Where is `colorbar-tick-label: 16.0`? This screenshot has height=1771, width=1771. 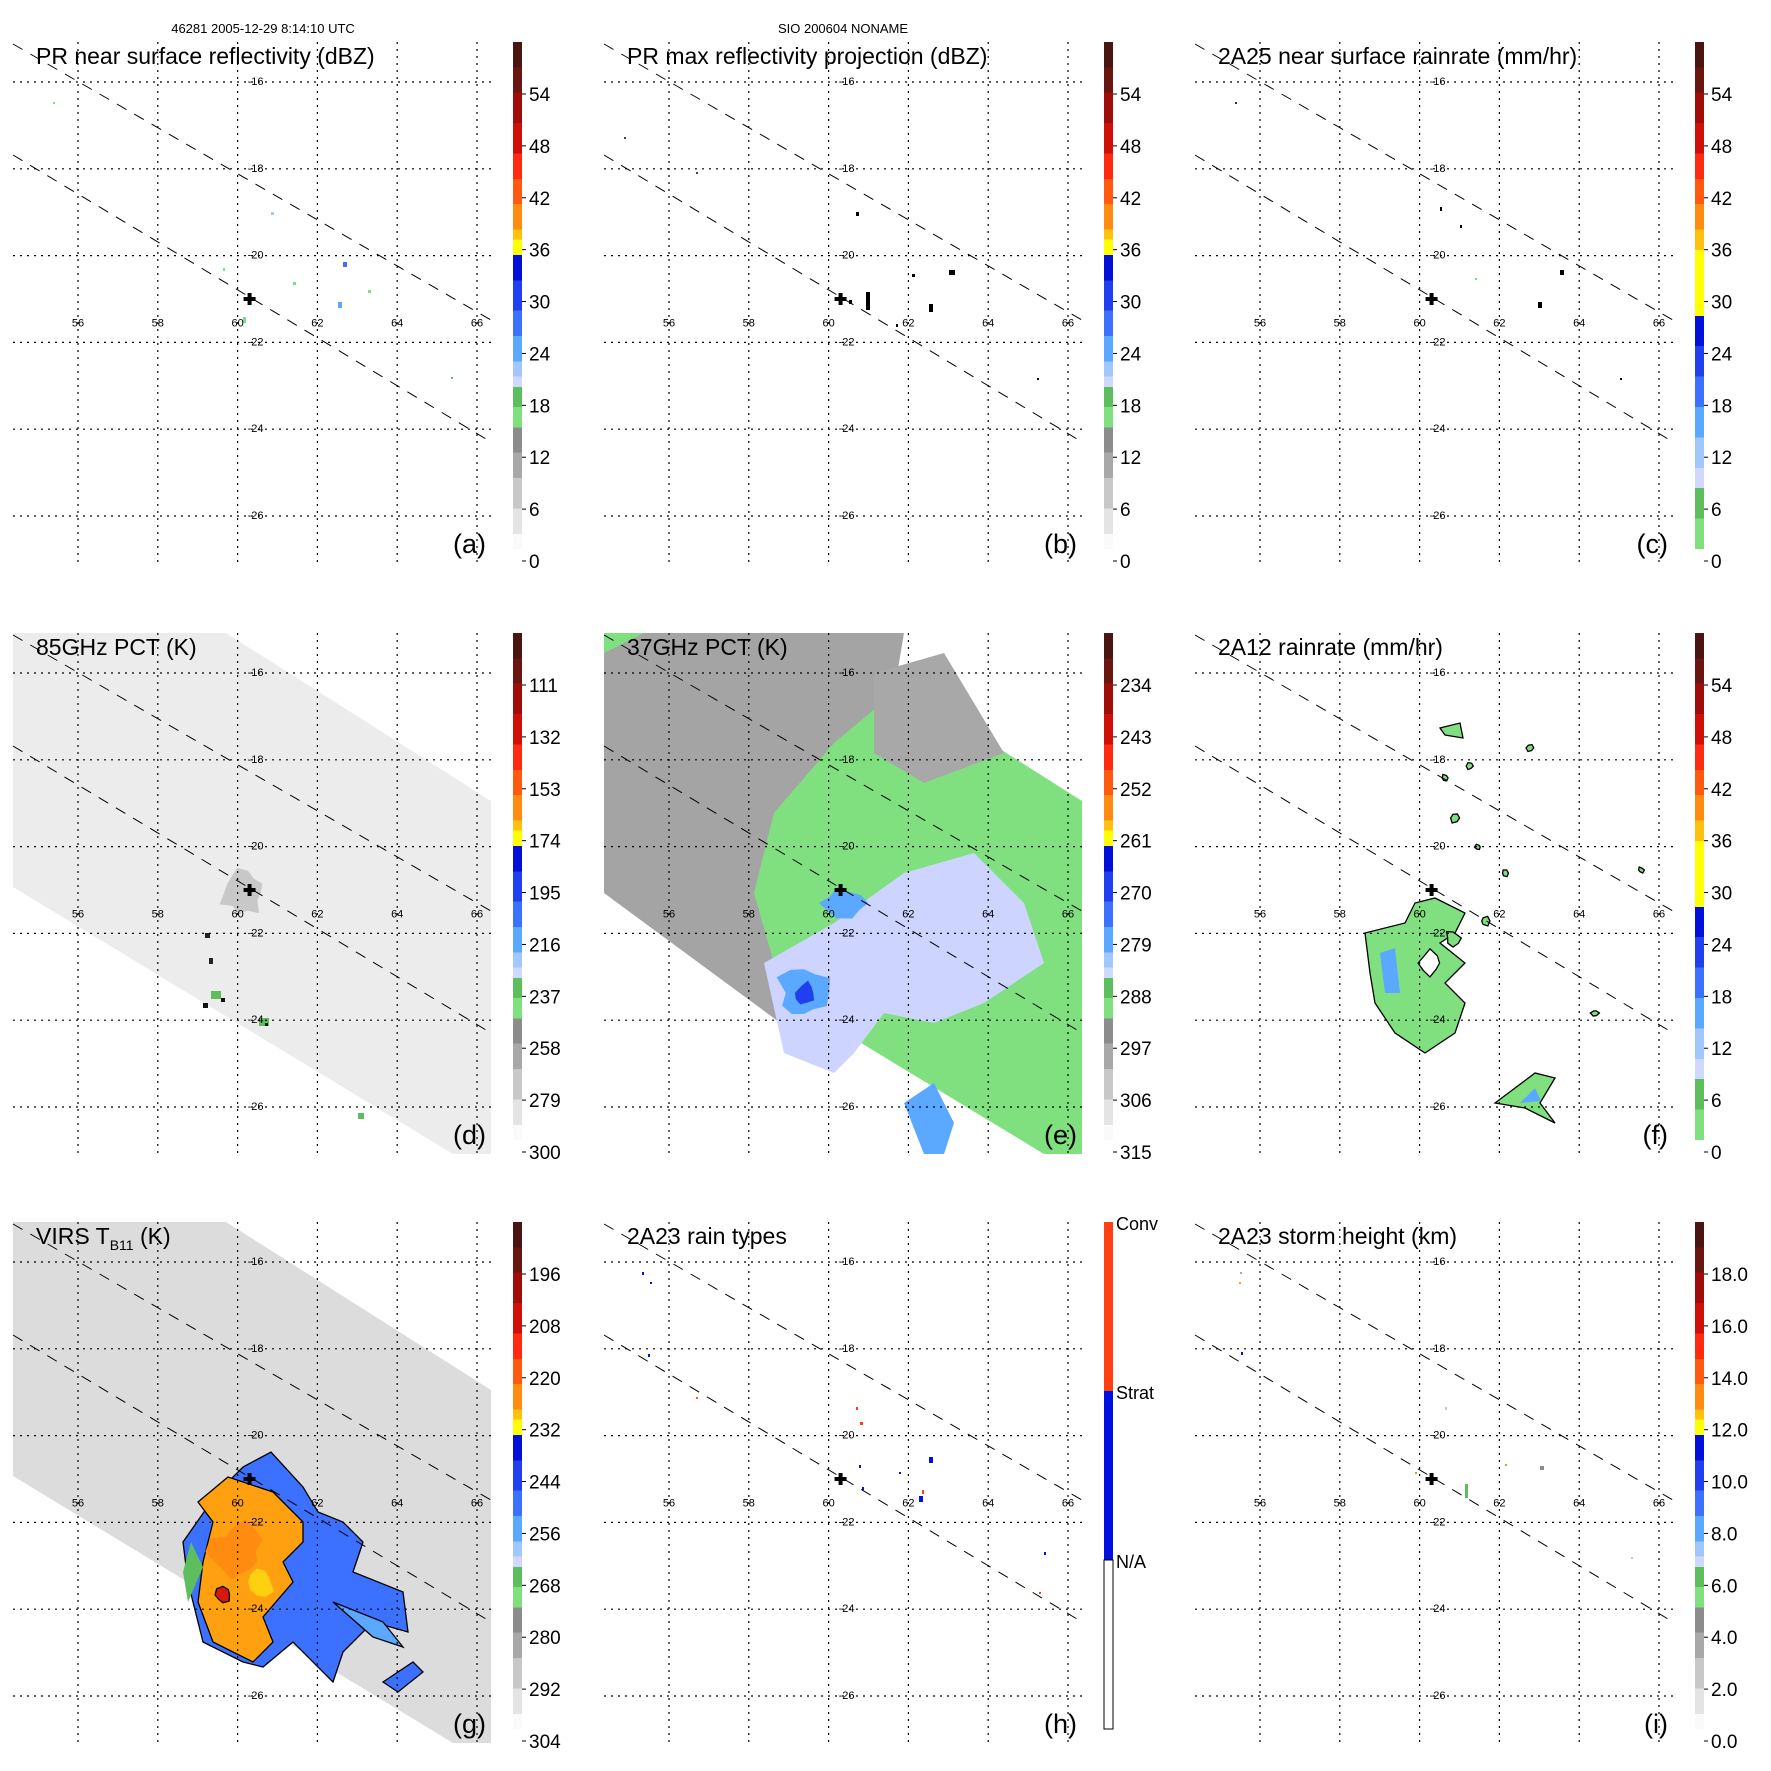
colorbar-tick-label: 16.0 is located at coordinates (1729, 1327).